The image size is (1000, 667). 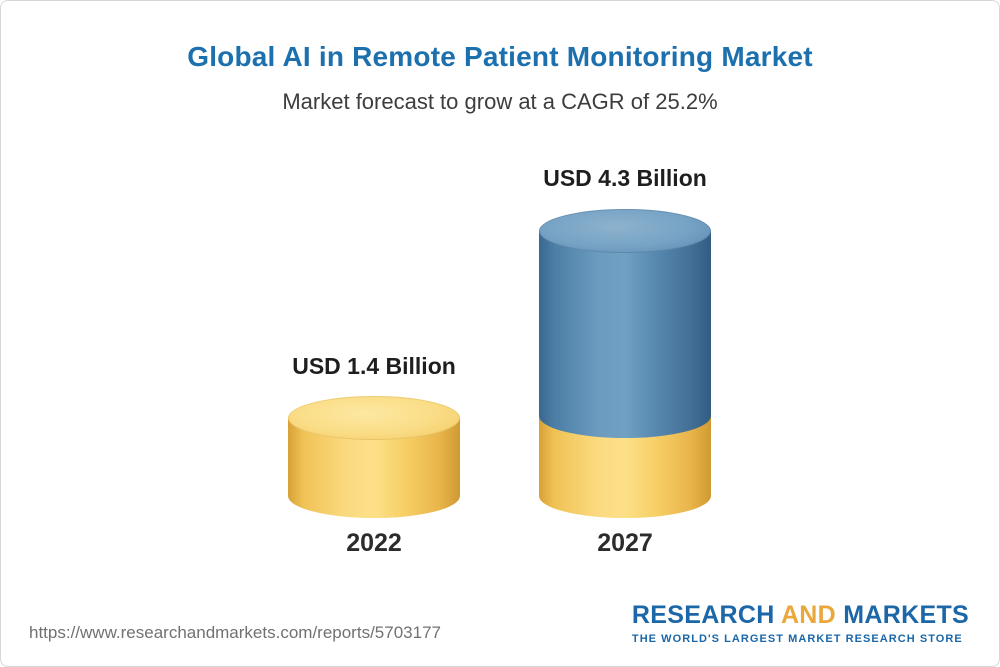 What do you see at coordinates (703, 615) in the screenshot?
I see `logo-word-research: RESEARCH` at bounding box center [703, 615].